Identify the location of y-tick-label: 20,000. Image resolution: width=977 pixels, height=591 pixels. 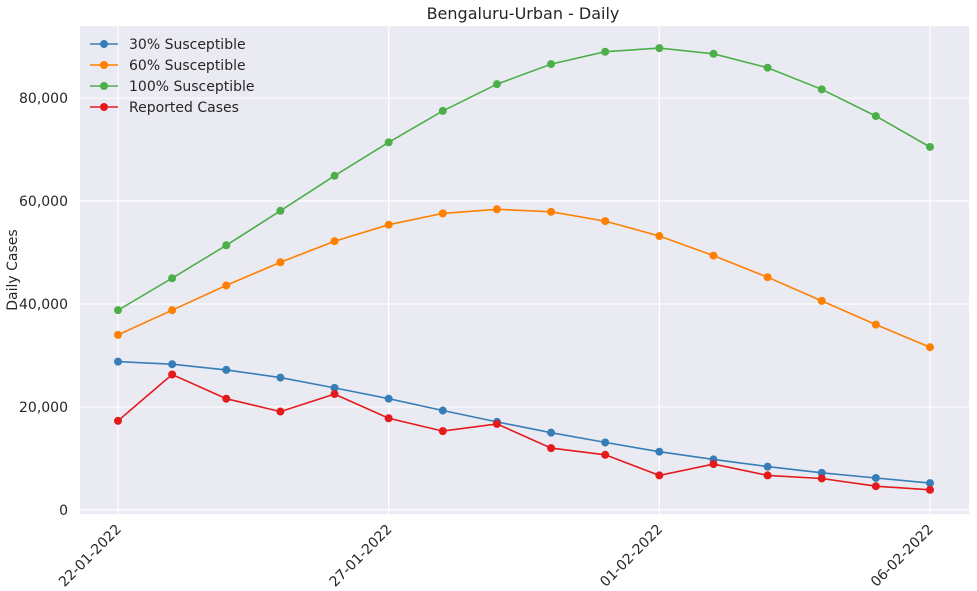
(43, 408).